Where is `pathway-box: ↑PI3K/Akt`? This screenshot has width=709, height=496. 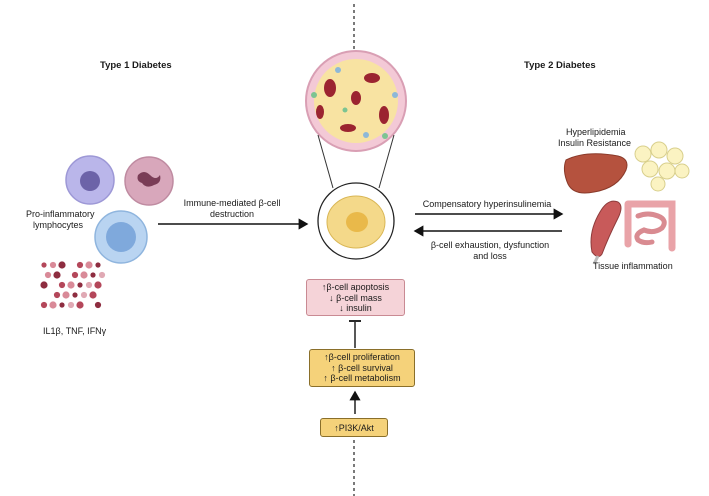
pathway-box: ↑PI3K/Akt is located at coordinates (354, 427).